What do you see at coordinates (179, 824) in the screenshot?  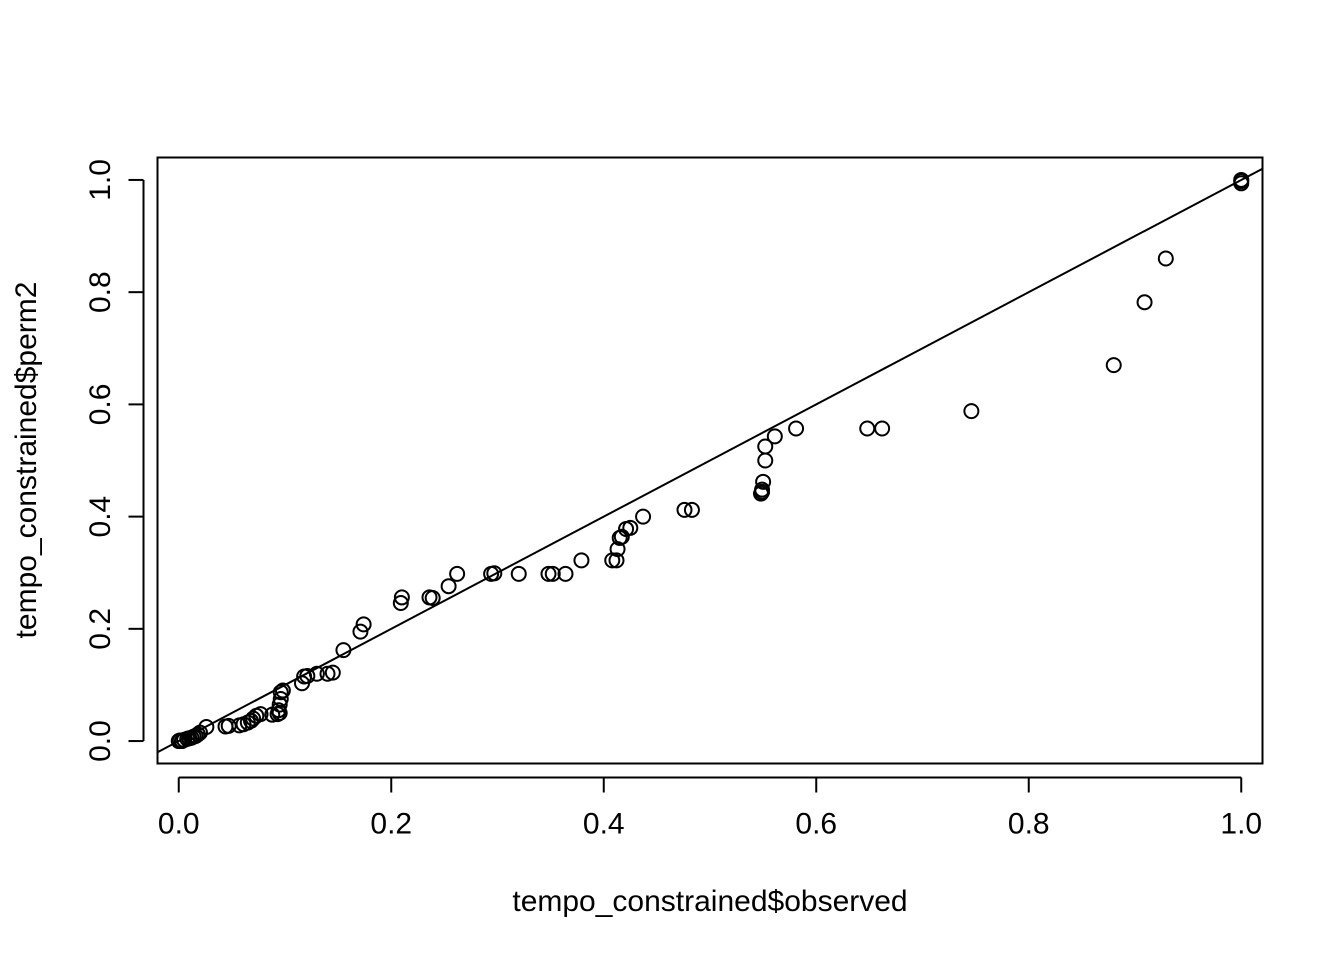 I see `x-tick-label: 0.0` at bounding box center [179, 824].